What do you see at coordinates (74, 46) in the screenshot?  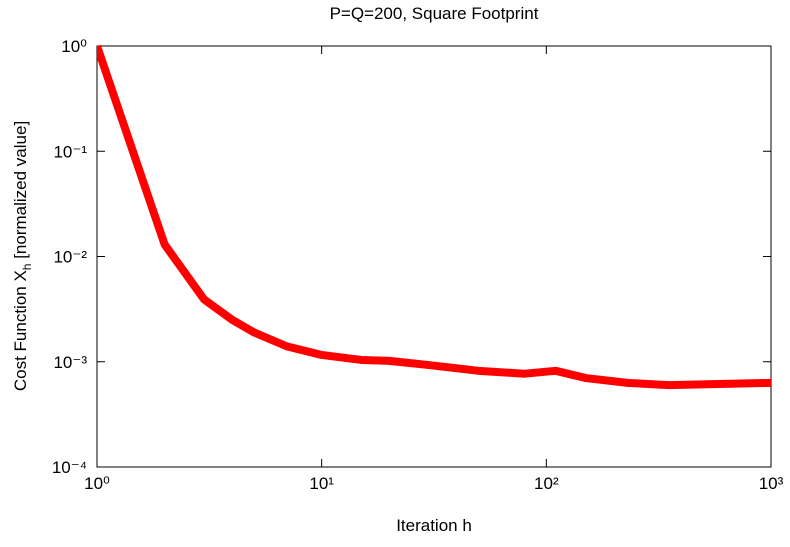 I see `y-tick-label: 10⁰` at bounding box center [74, 46].